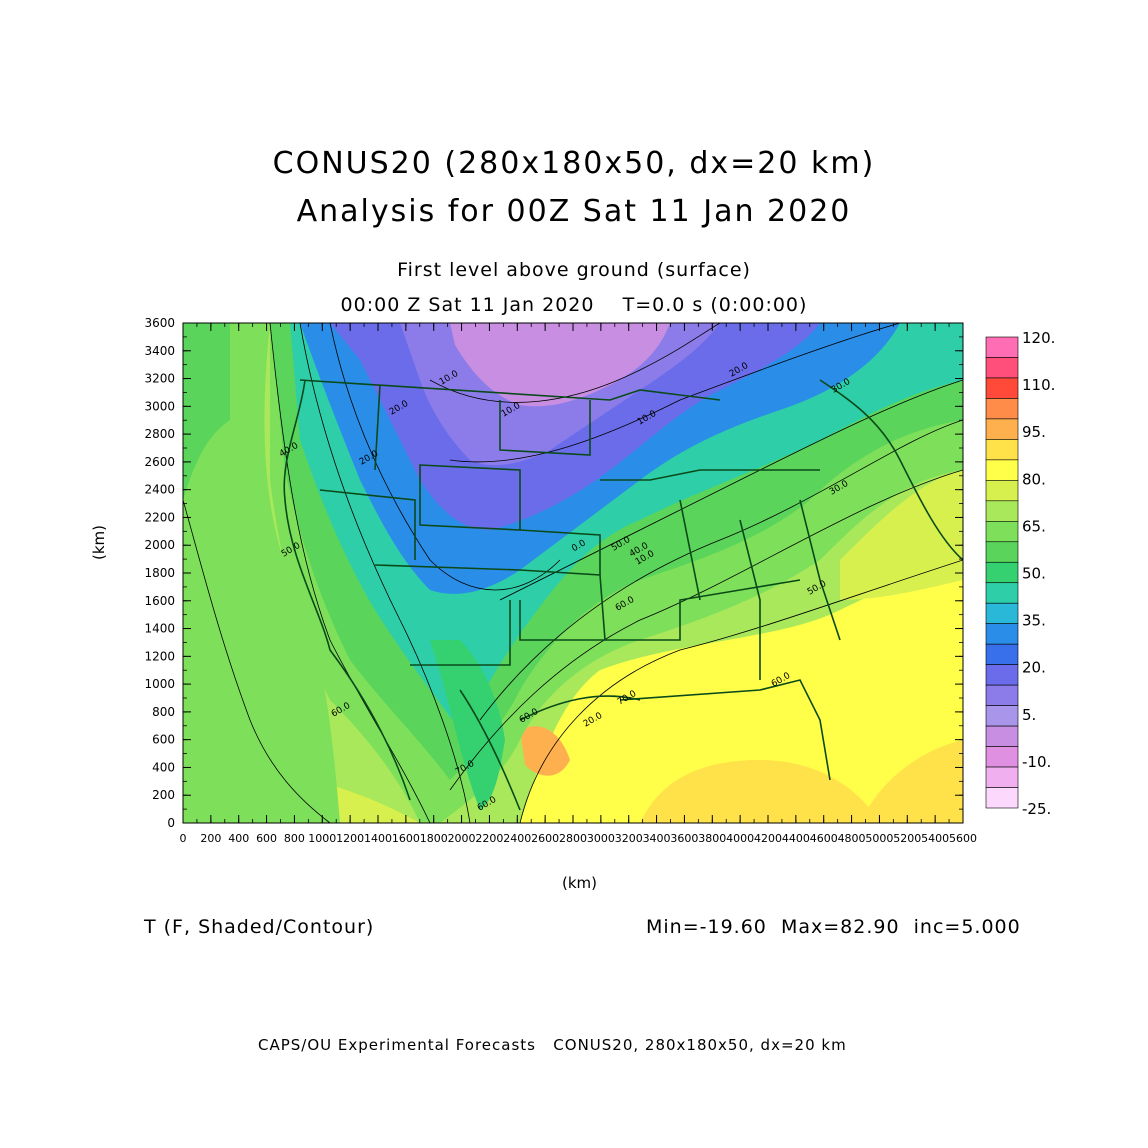 This screenshot has width=1148, height=1148. What do you see at coordinates (406, 838) in the screenshot?
I see `x-tick-label: 1600` at bounding box center [406, 838].